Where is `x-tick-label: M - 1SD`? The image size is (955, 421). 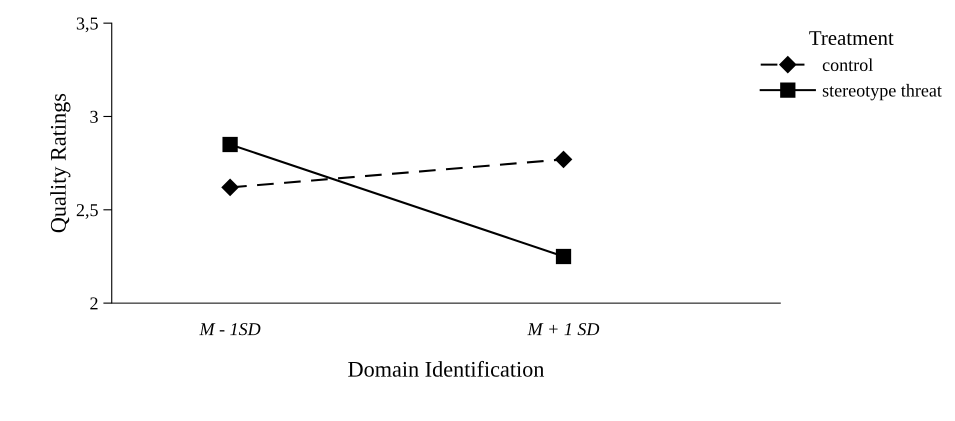 x-tick-label: M - 1SD is located at coordinates (229, 329).